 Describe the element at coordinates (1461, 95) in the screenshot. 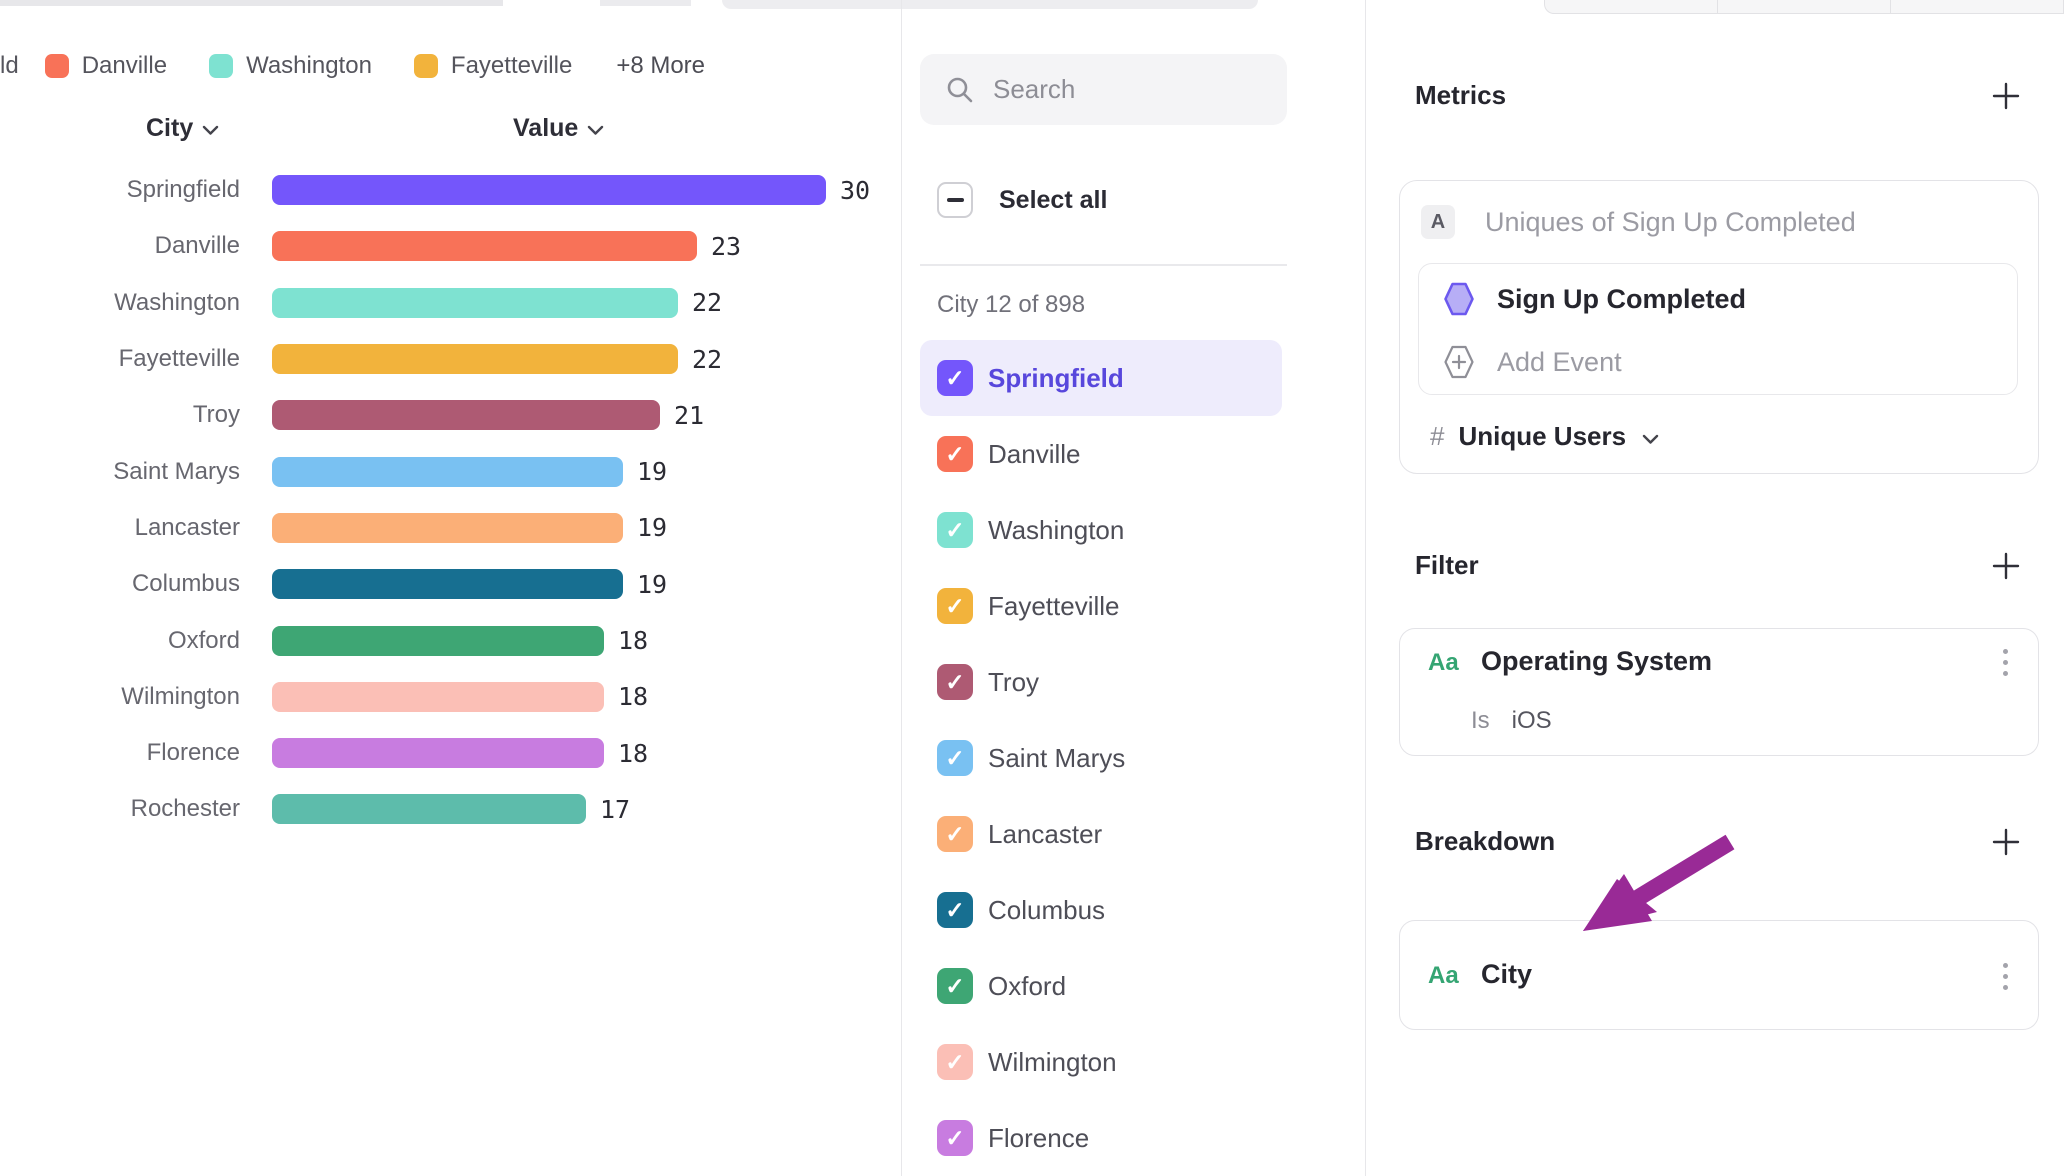

I see `metrics-section-title: Metrics` at that location.